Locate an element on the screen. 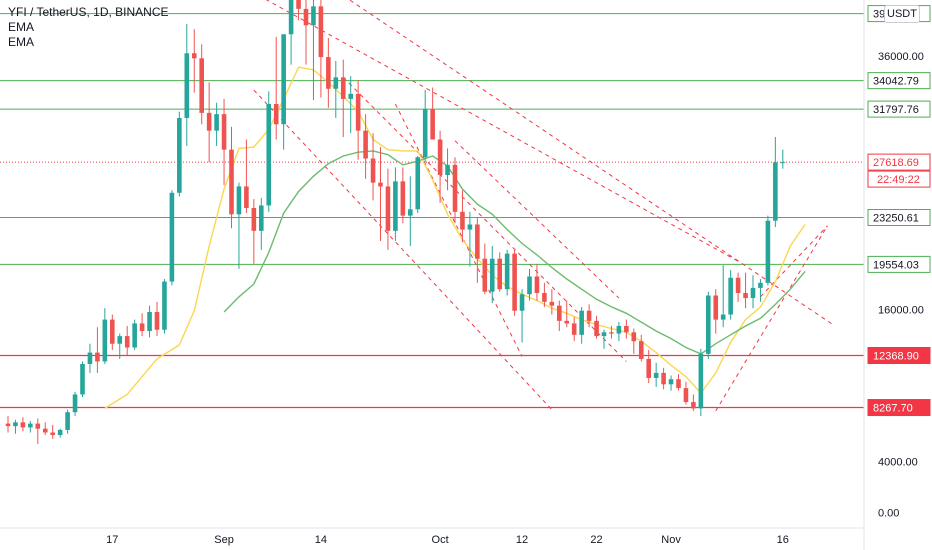  x-tick-label: 12 is located at coordinates (522, 540).